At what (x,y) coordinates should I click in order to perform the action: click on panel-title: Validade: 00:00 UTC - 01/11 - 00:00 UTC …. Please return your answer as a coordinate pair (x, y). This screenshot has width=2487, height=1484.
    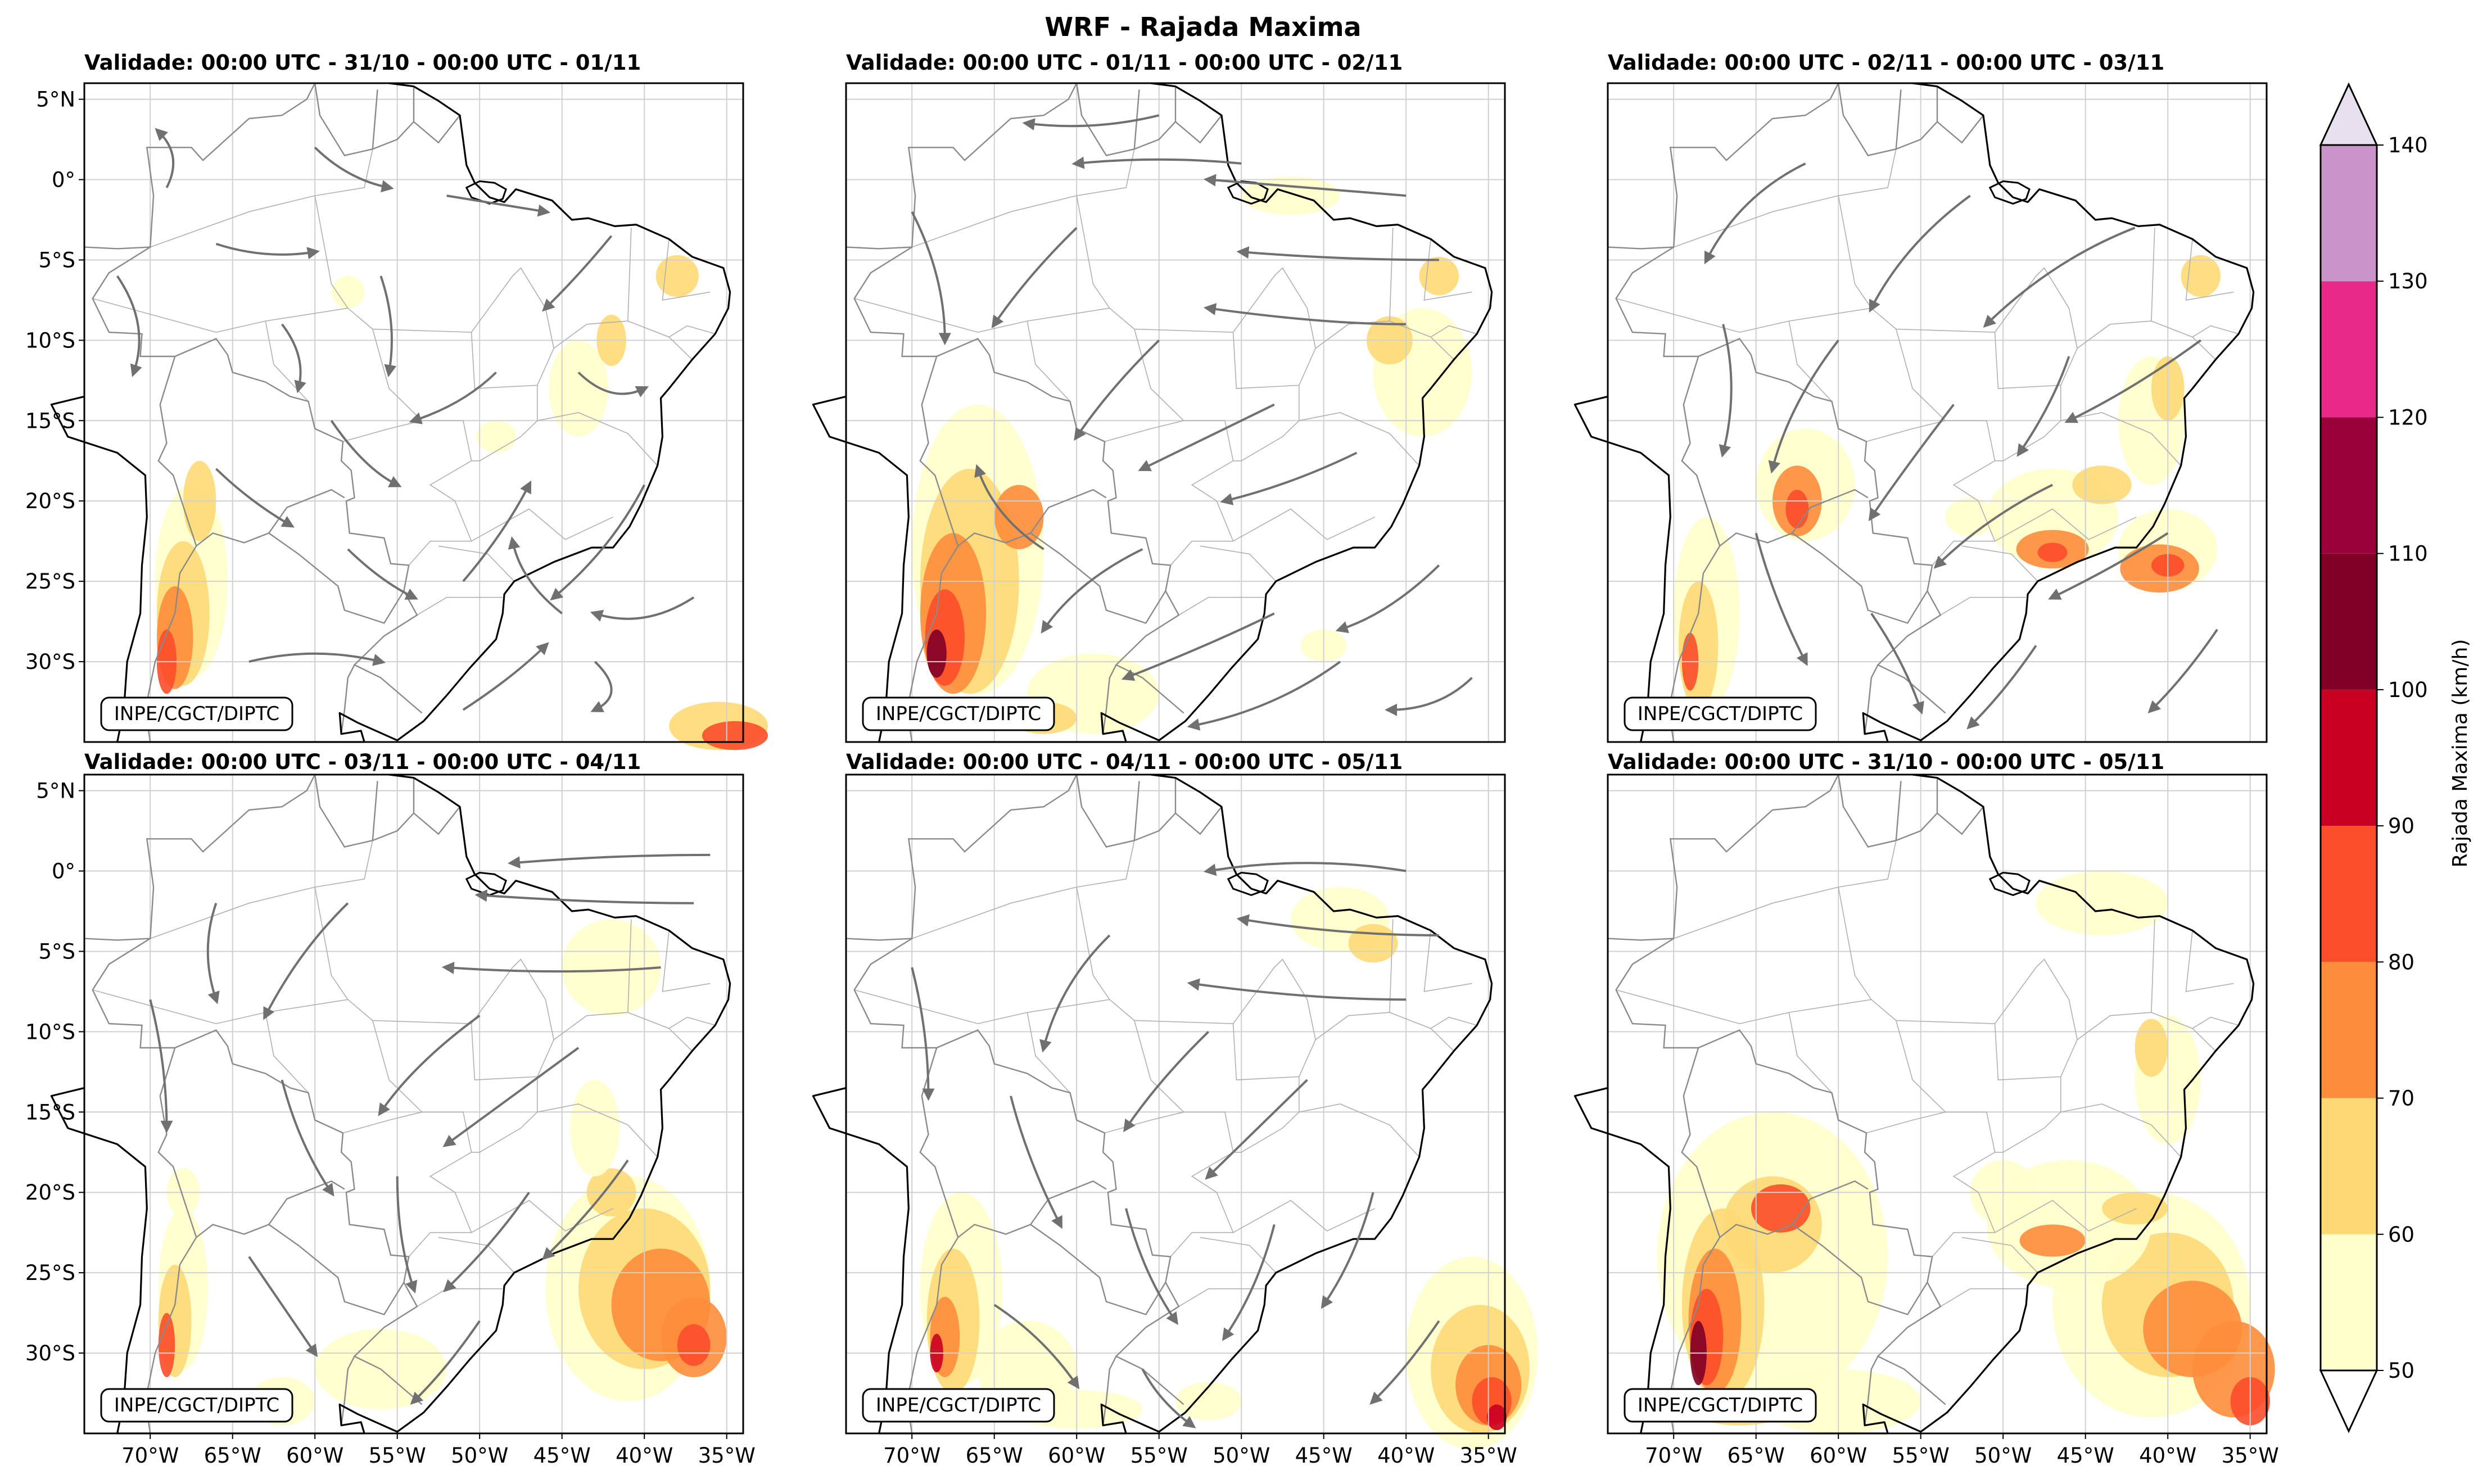
    Looking at the image, I should click on (1124, 63).